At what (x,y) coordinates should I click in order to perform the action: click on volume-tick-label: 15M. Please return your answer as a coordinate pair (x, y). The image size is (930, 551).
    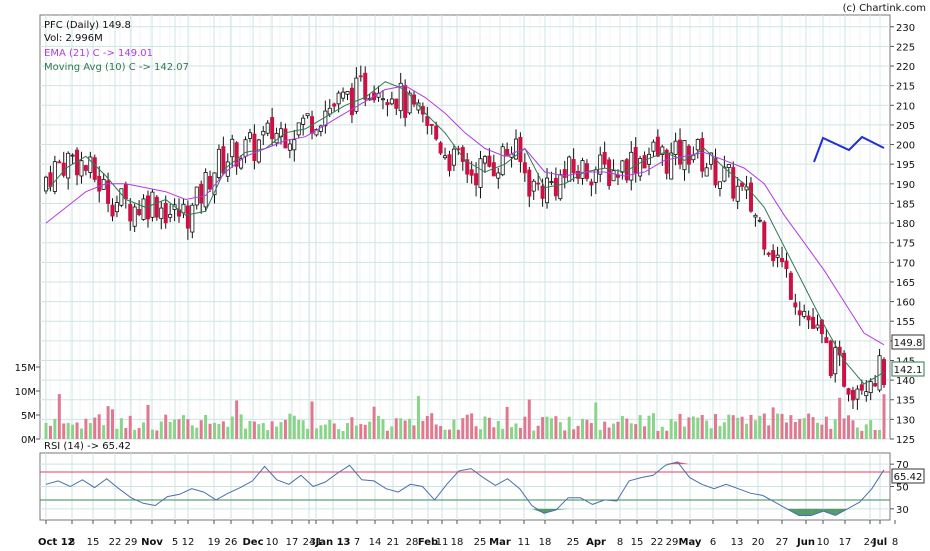
    Looking at the image, I should click on (25, 368).